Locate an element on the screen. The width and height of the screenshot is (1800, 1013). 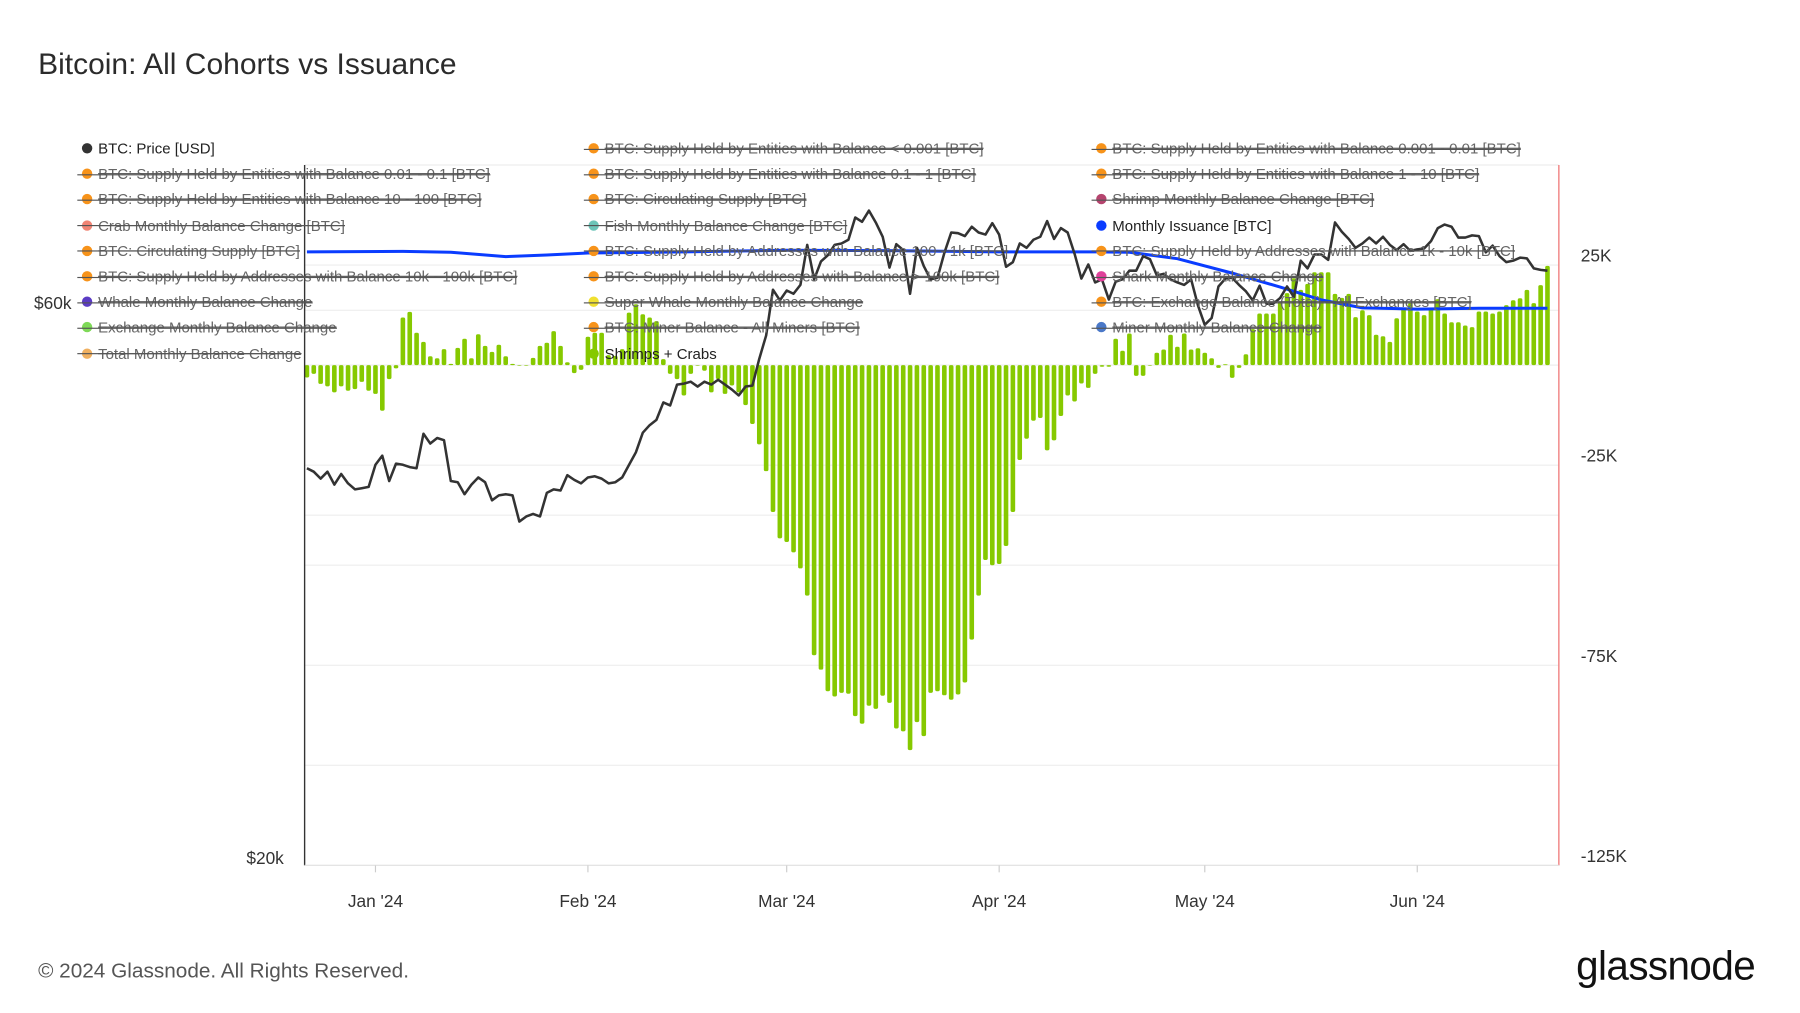
legend-item: Super Whale Monthly Balance Change is located at coordinates (723, 302).